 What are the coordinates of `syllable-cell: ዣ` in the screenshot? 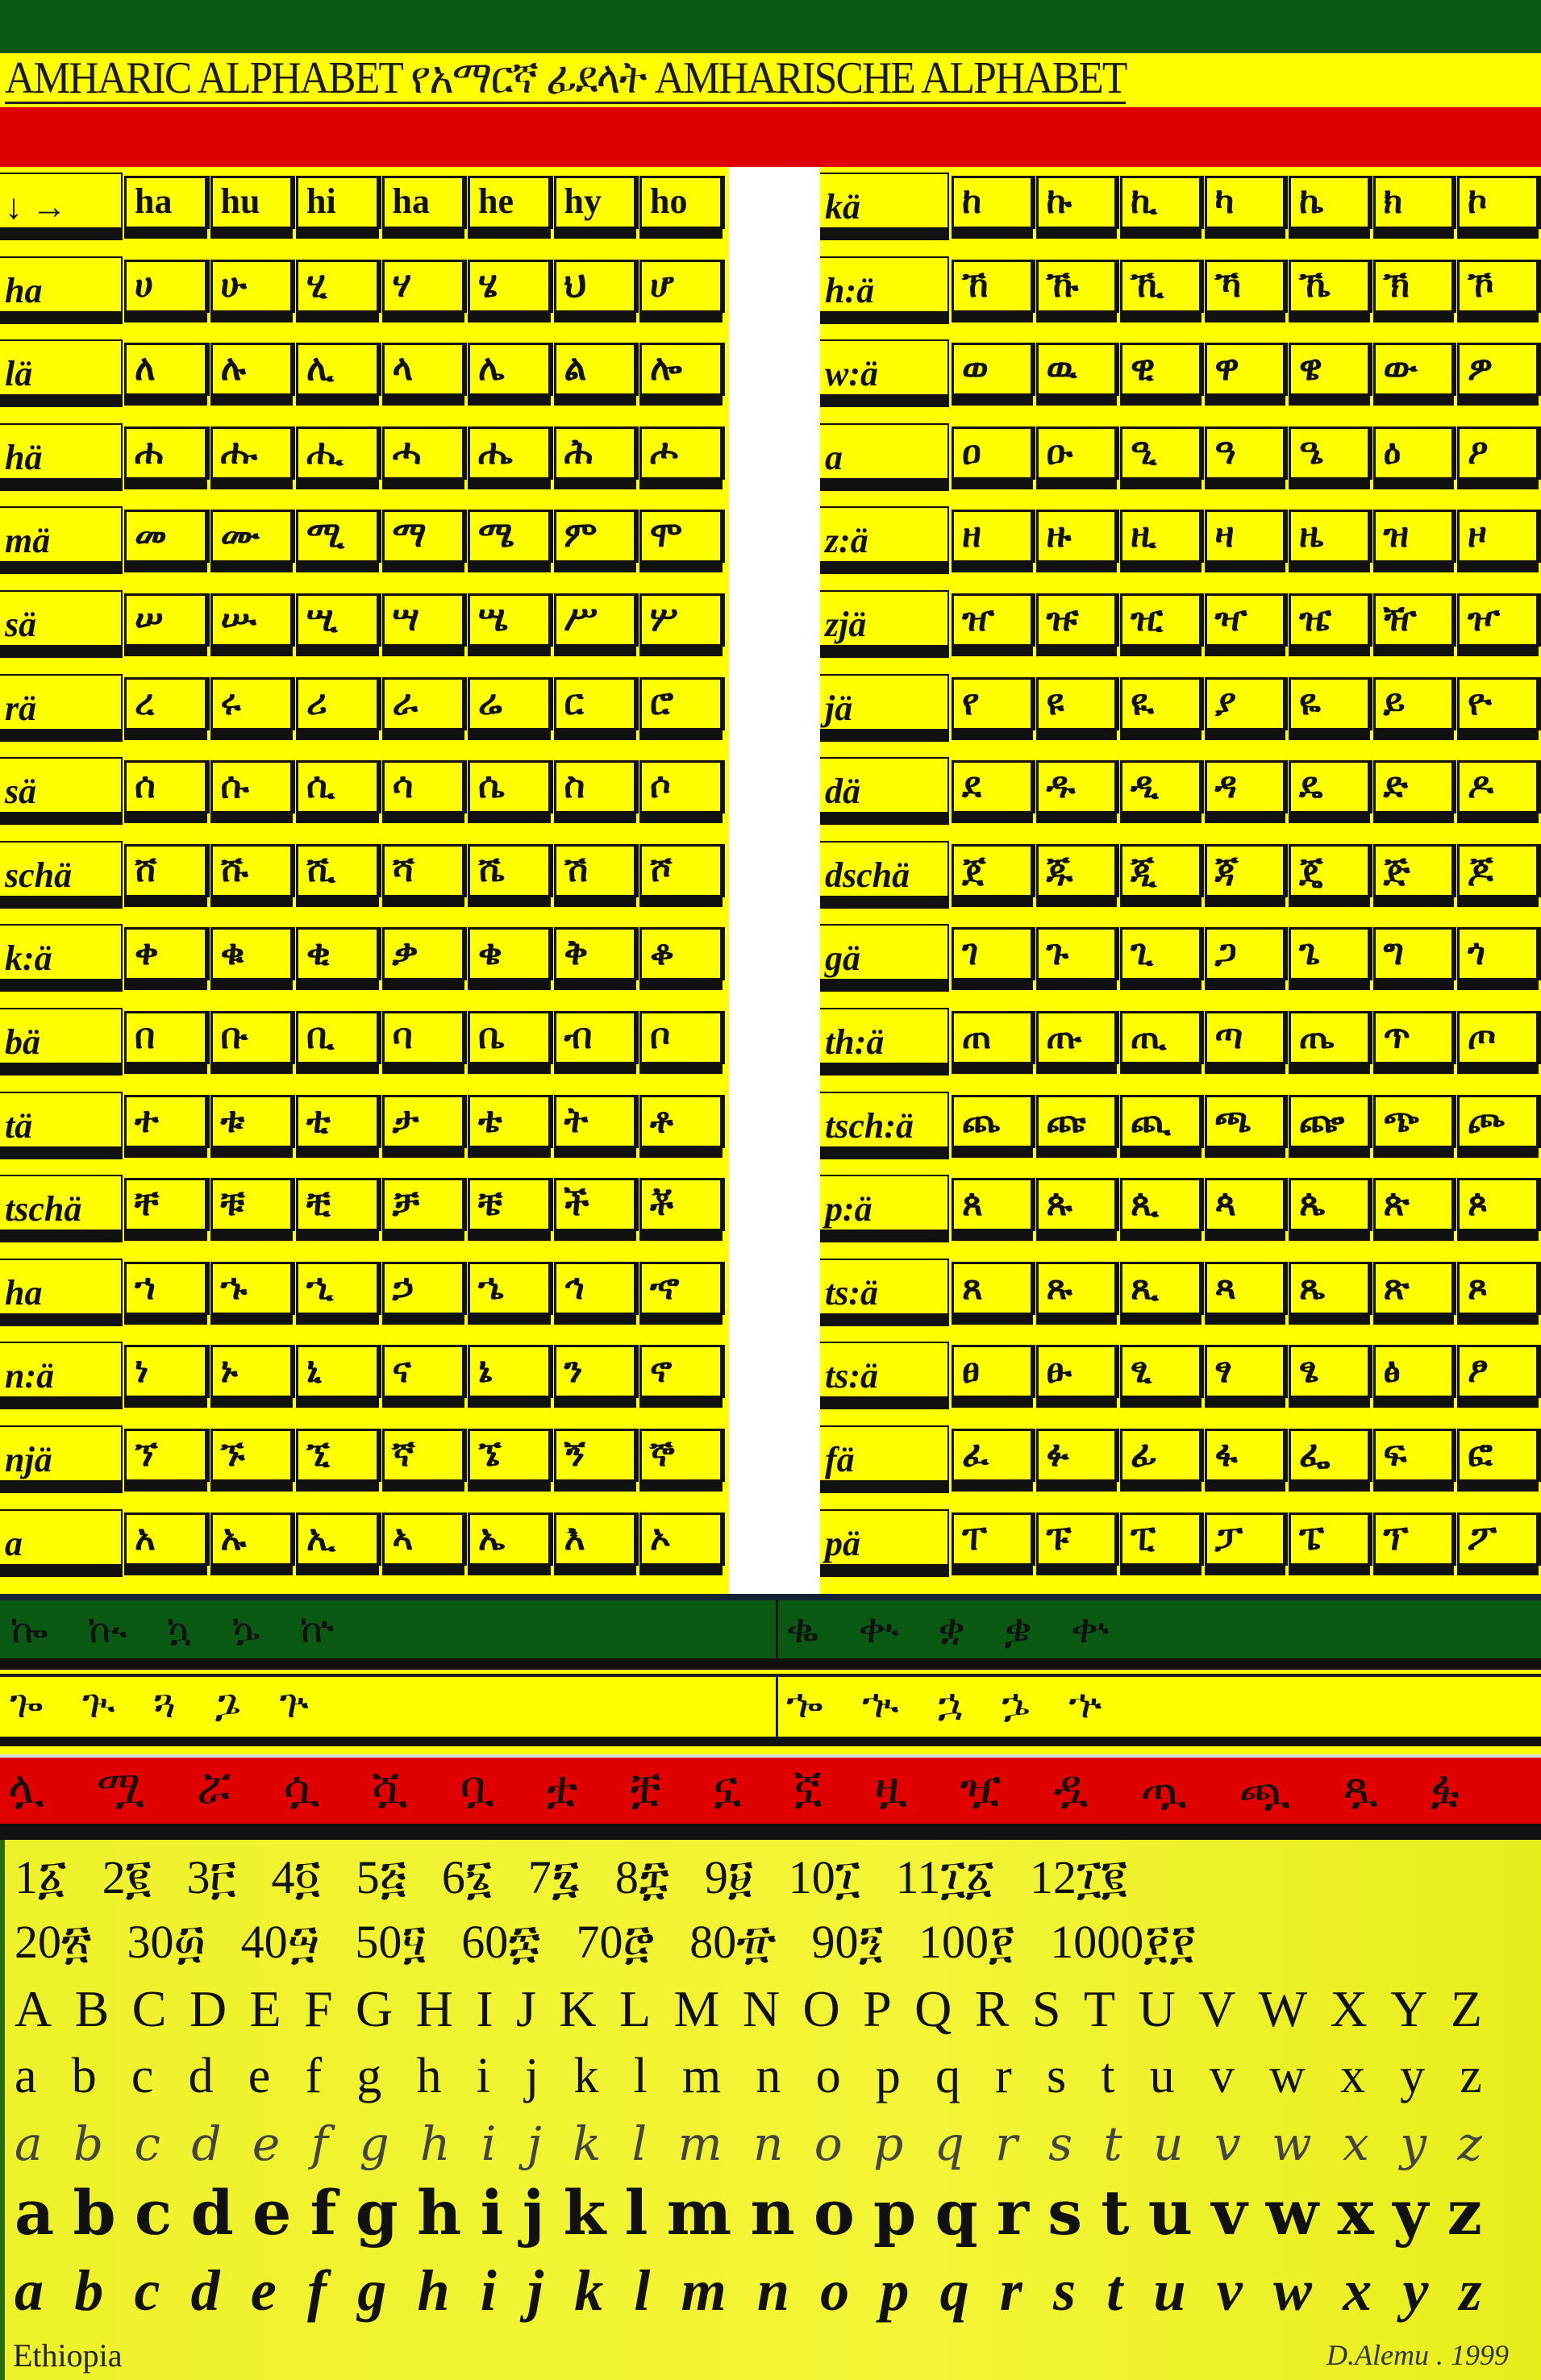 It's located at (1244, 620).